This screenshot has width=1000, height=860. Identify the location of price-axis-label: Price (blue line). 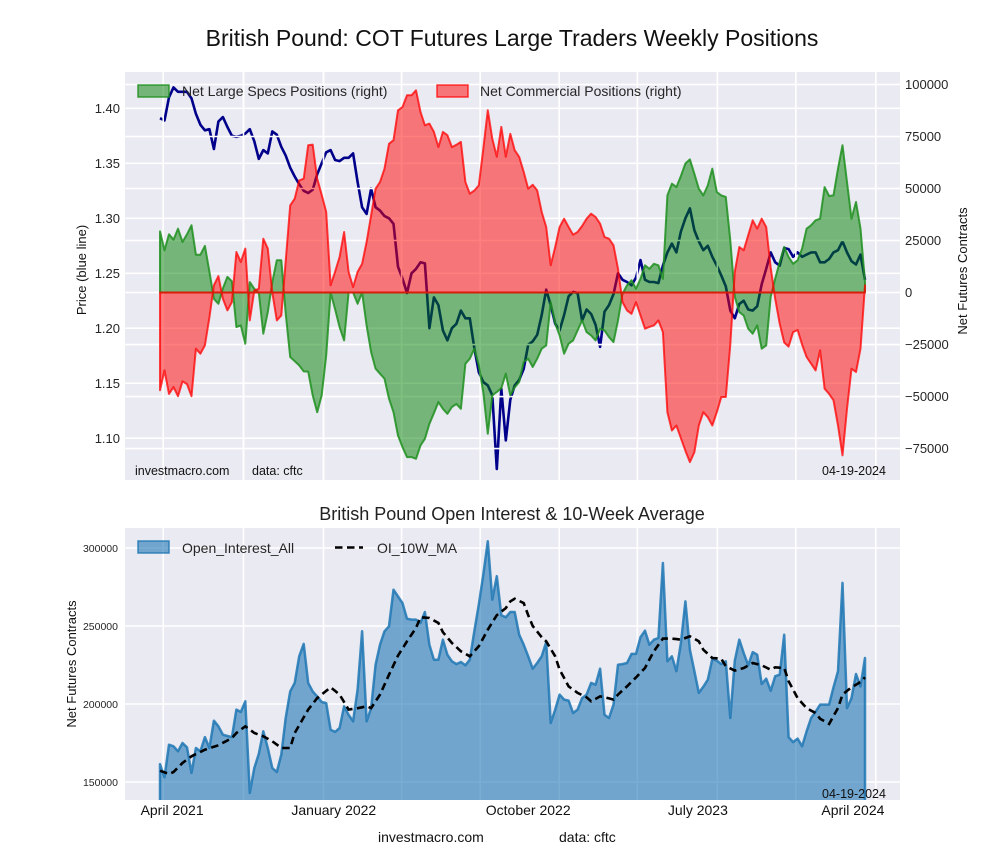
(81, 270).